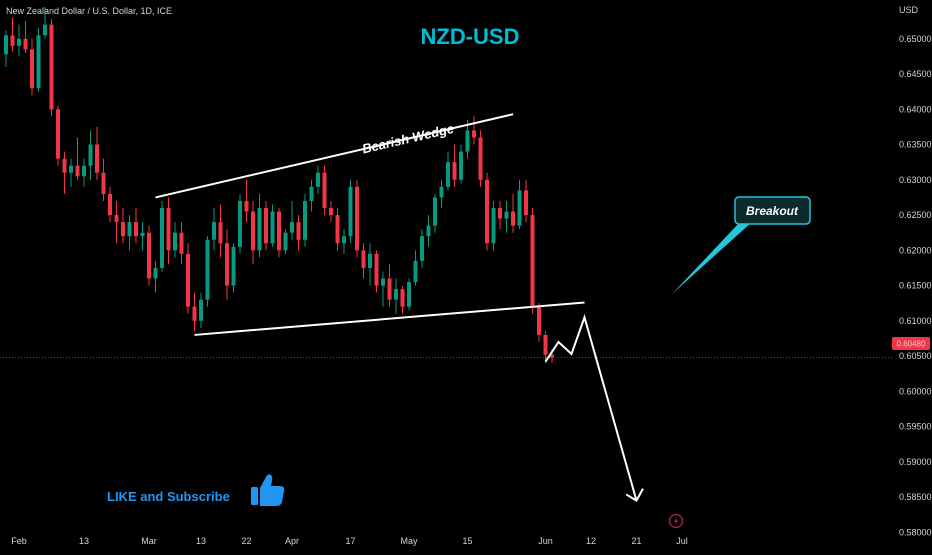  I want to click on thumbs-up-icon, so click(268, 490).